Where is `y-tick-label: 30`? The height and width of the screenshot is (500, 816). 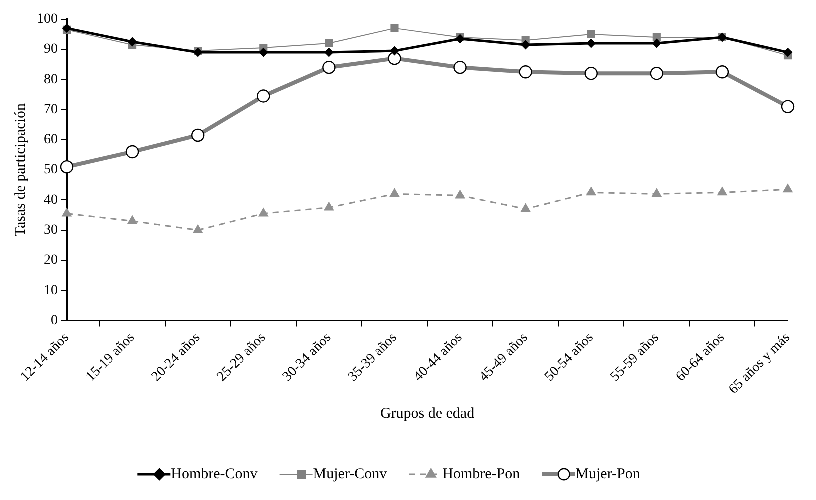
y-tick-label: 30 is located at coordinates (51, 230).